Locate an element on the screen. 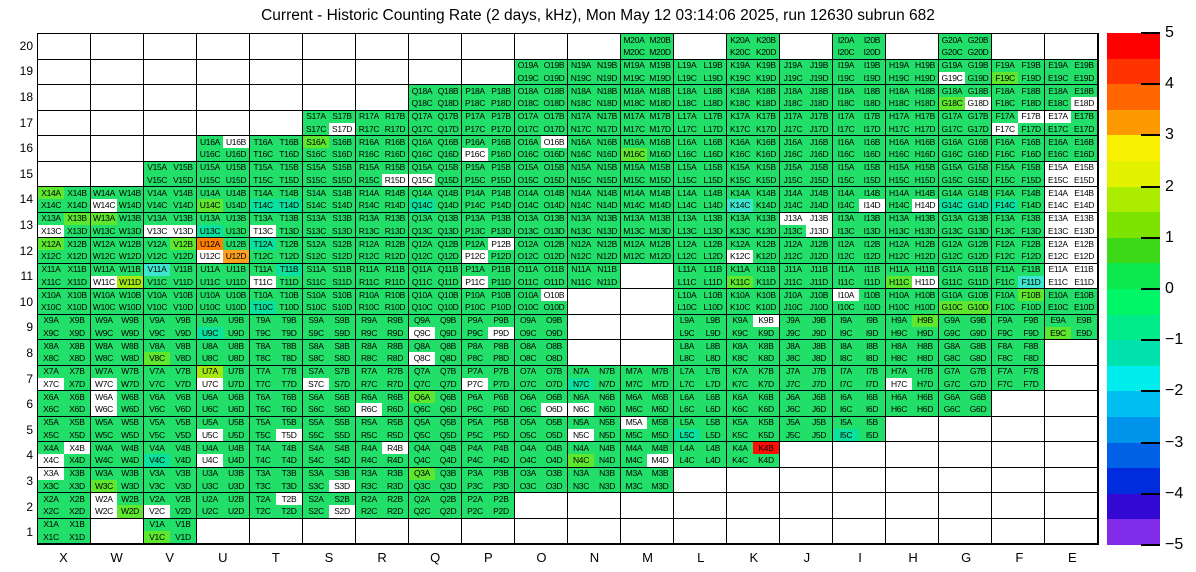 This screenshot has width=1196, height=572. channel-bin: W13B is located at coordinates (130, 218).